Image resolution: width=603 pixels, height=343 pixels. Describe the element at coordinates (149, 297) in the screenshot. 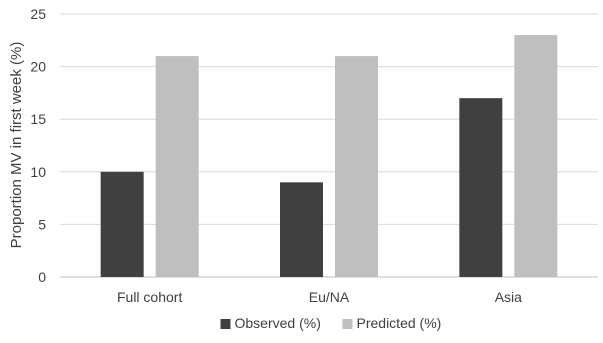

I see `x-tick-label: Full cohort` at that location.